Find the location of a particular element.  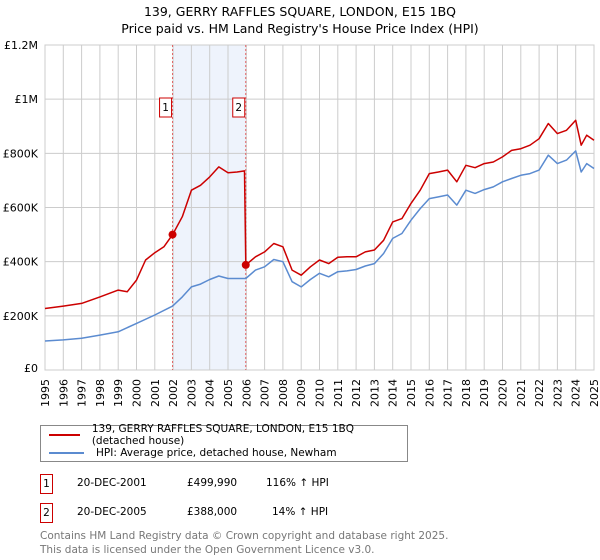

legend-swatch-red is located at coordinates (64, 435).